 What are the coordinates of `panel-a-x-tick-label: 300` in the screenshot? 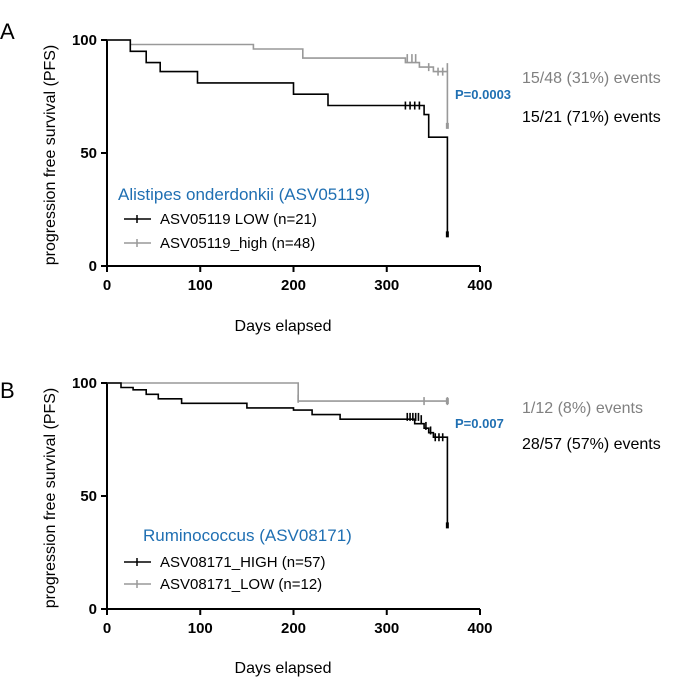 It's located at (386, 285).